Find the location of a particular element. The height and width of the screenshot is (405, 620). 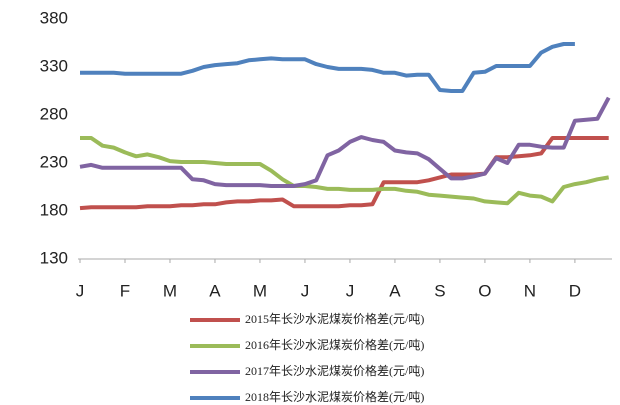

y-tick-label: 230 is located at coordinates (54, 161).